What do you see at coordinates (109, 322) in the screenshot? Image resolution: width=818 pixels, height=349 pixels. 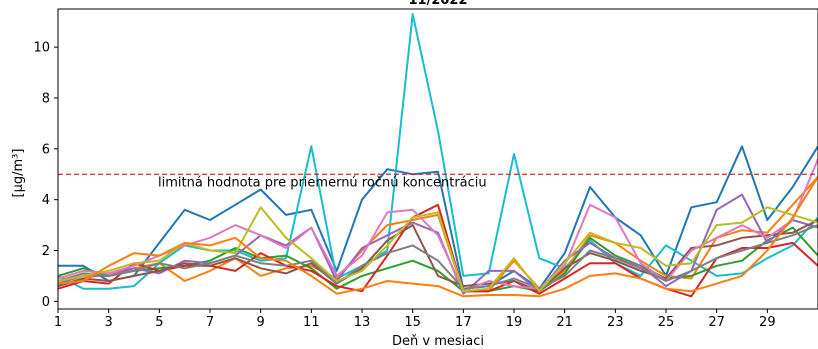 I see `x-tick-label-3: 3` at bounding box center [109, 322].